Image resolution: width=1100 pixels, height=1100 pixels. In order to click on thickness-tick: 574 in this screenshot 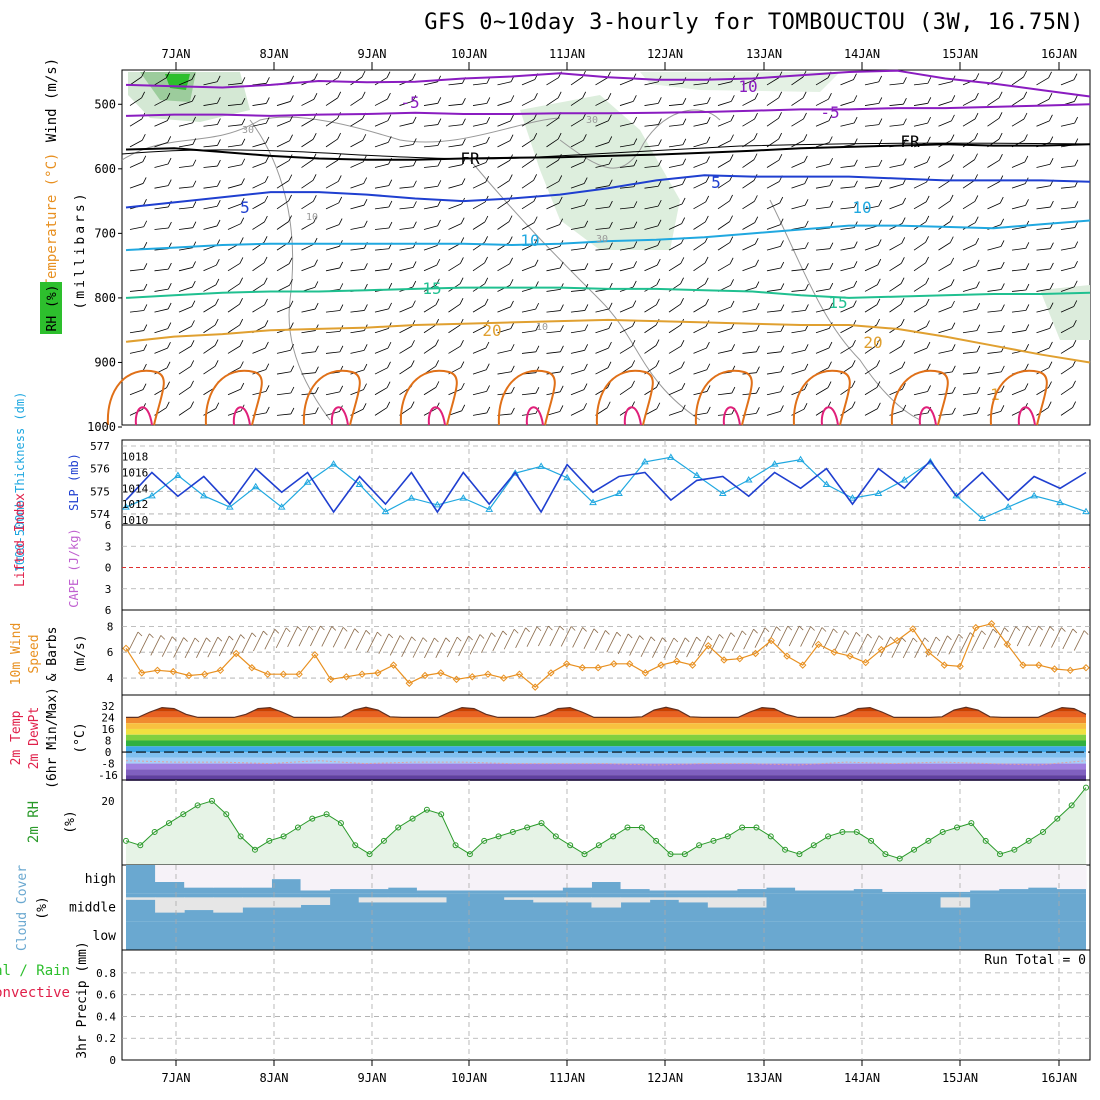, I will do `click(100, 514)`.